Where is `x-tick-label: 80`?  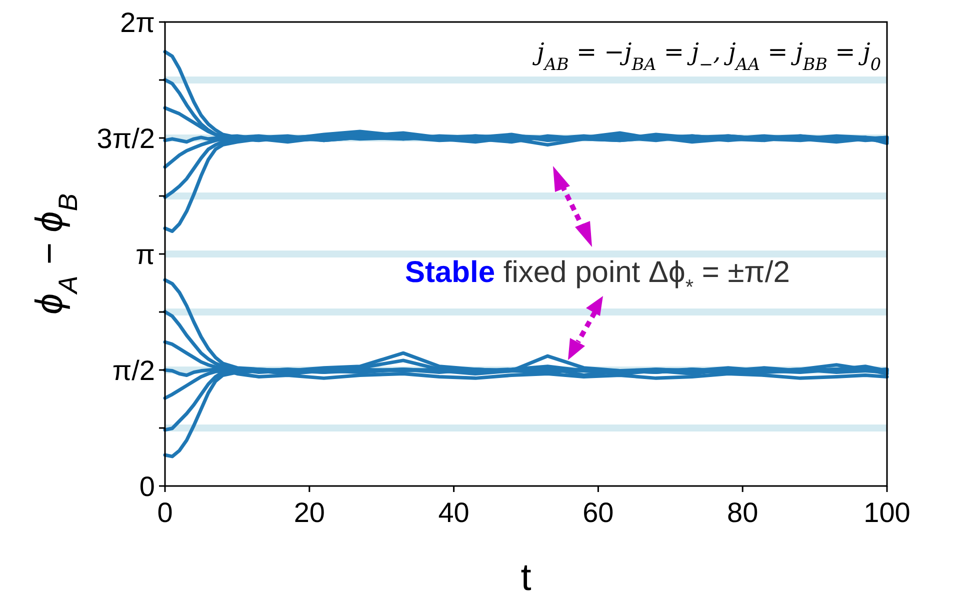
x-tick-label: 80 is located at coordinates (742, 512).